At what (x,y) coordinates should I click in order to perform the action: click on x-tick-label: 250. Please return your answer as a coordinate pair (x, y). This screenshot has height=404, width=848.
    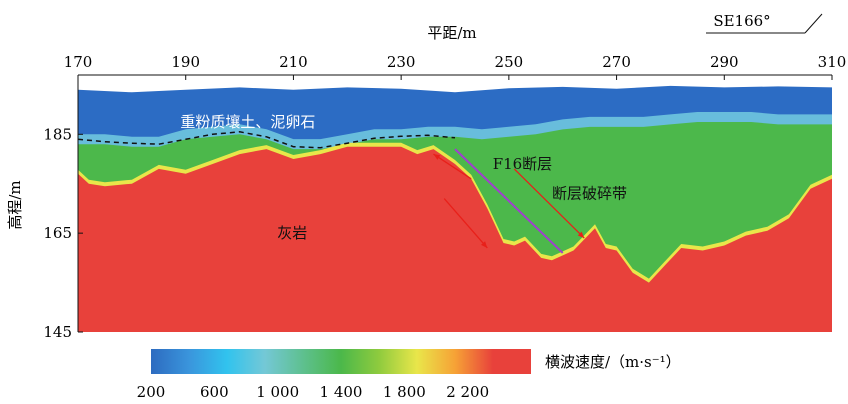
    Looking at the image, I should click on (509, 62).